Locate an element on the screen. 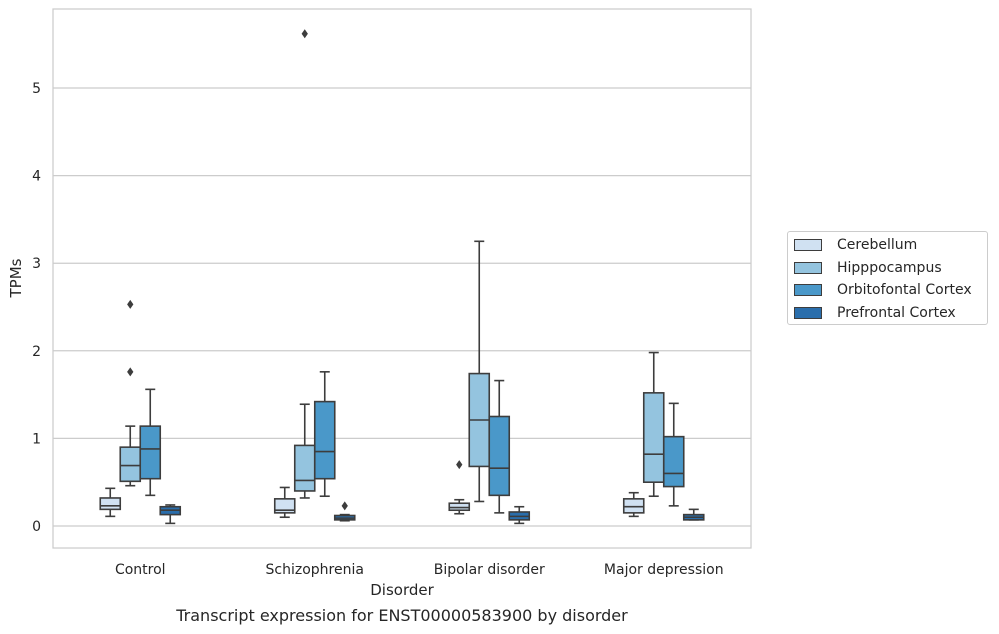  y-tick-label: 2 is located at coordinates (36, 352).